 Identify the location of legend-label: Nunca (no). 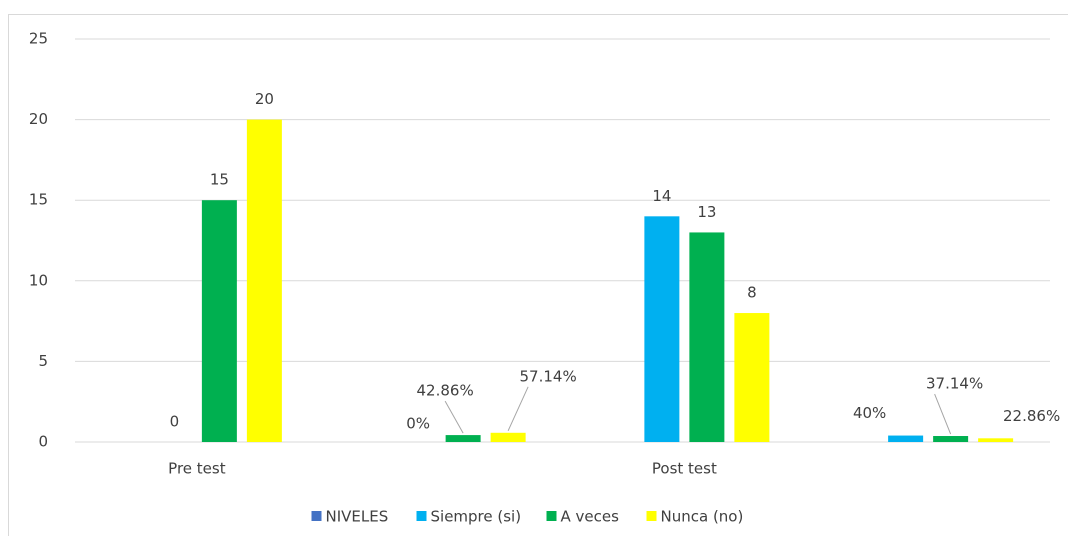
(702, 517).